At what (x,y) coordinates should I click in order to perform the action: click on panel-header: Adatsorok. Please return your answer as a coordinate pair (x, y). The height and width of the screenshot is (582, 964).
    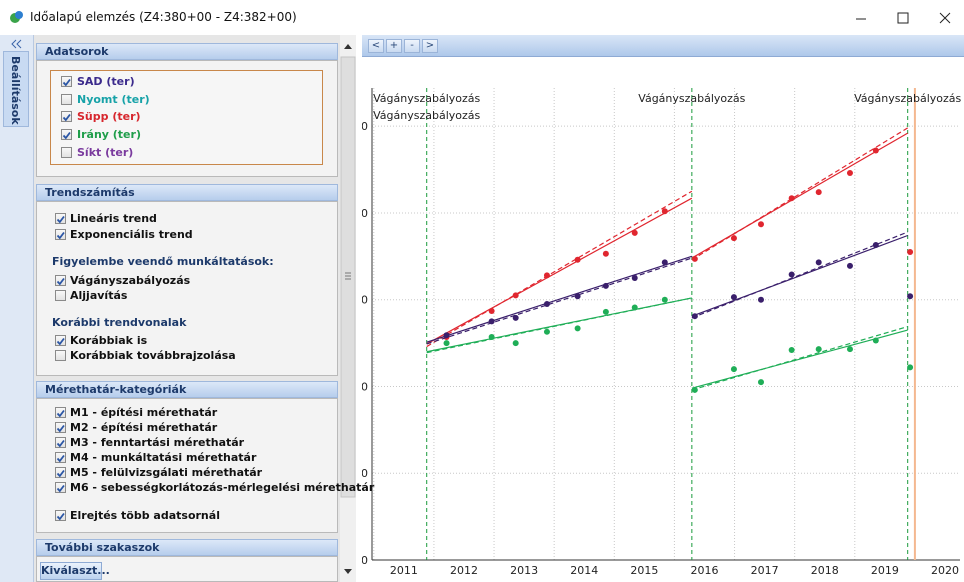
    Looking at the image, I should click on (187, 51).